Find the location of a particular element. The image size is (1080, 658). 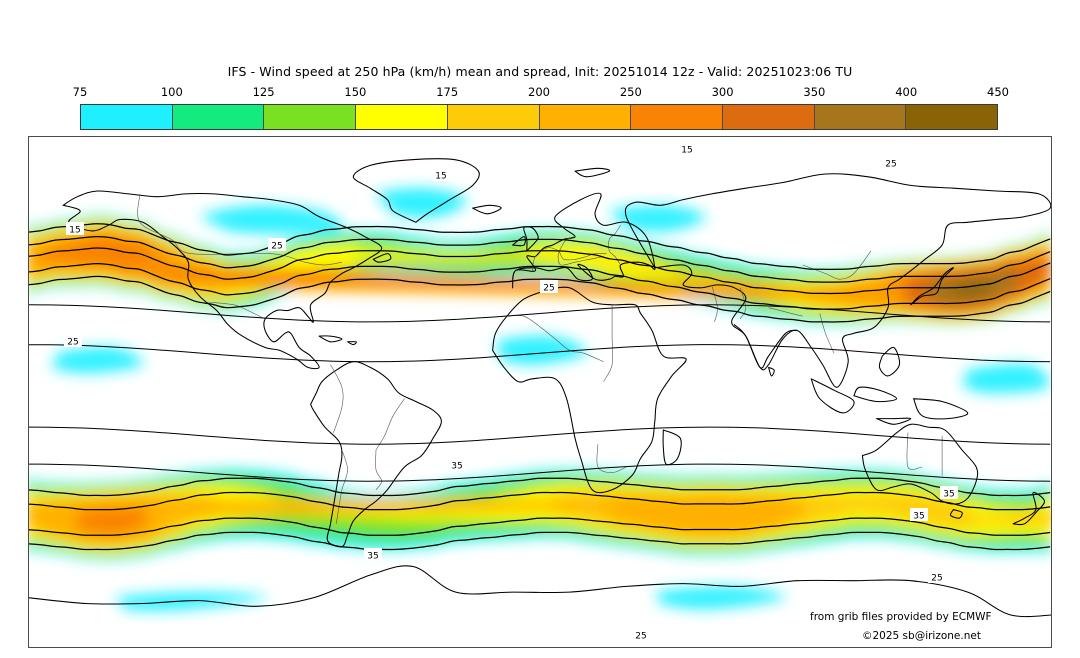

colorbar-tick-100: 100 is located at coordinates (171, 92).